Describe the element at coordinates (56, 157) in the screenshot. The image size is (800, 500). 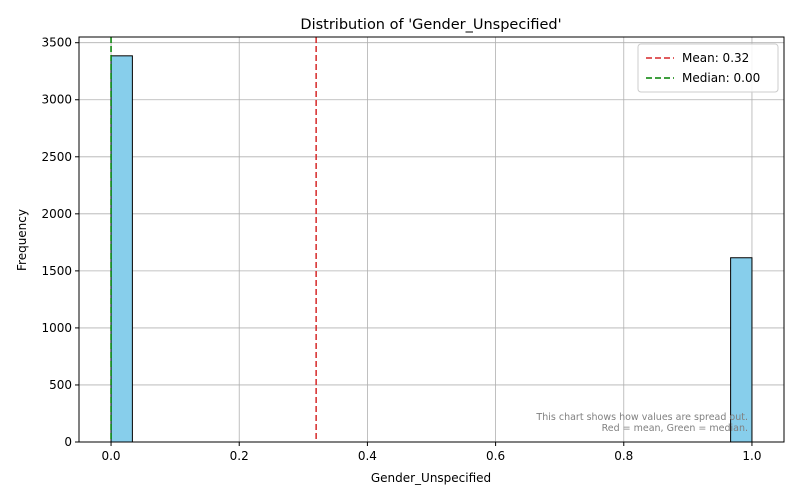
I see `y-tick-label: 2500` at that location.